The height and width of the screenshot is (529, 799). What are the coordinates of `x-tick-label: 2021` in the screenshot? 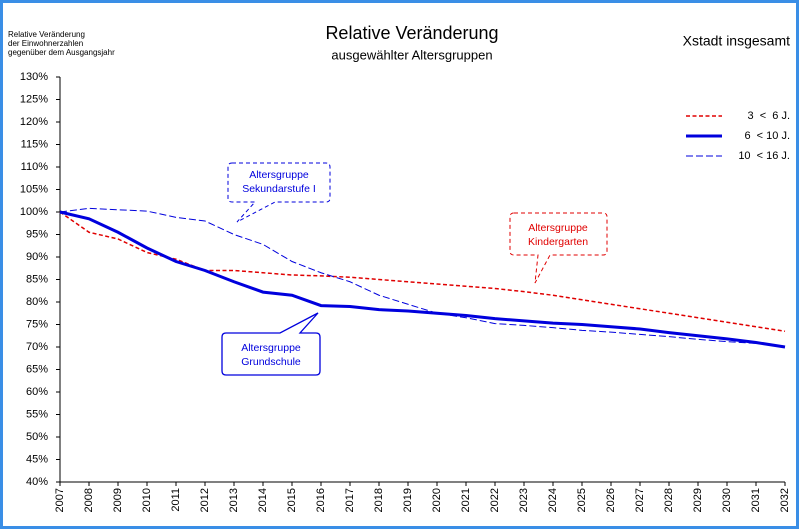 It's located at (466, 500).